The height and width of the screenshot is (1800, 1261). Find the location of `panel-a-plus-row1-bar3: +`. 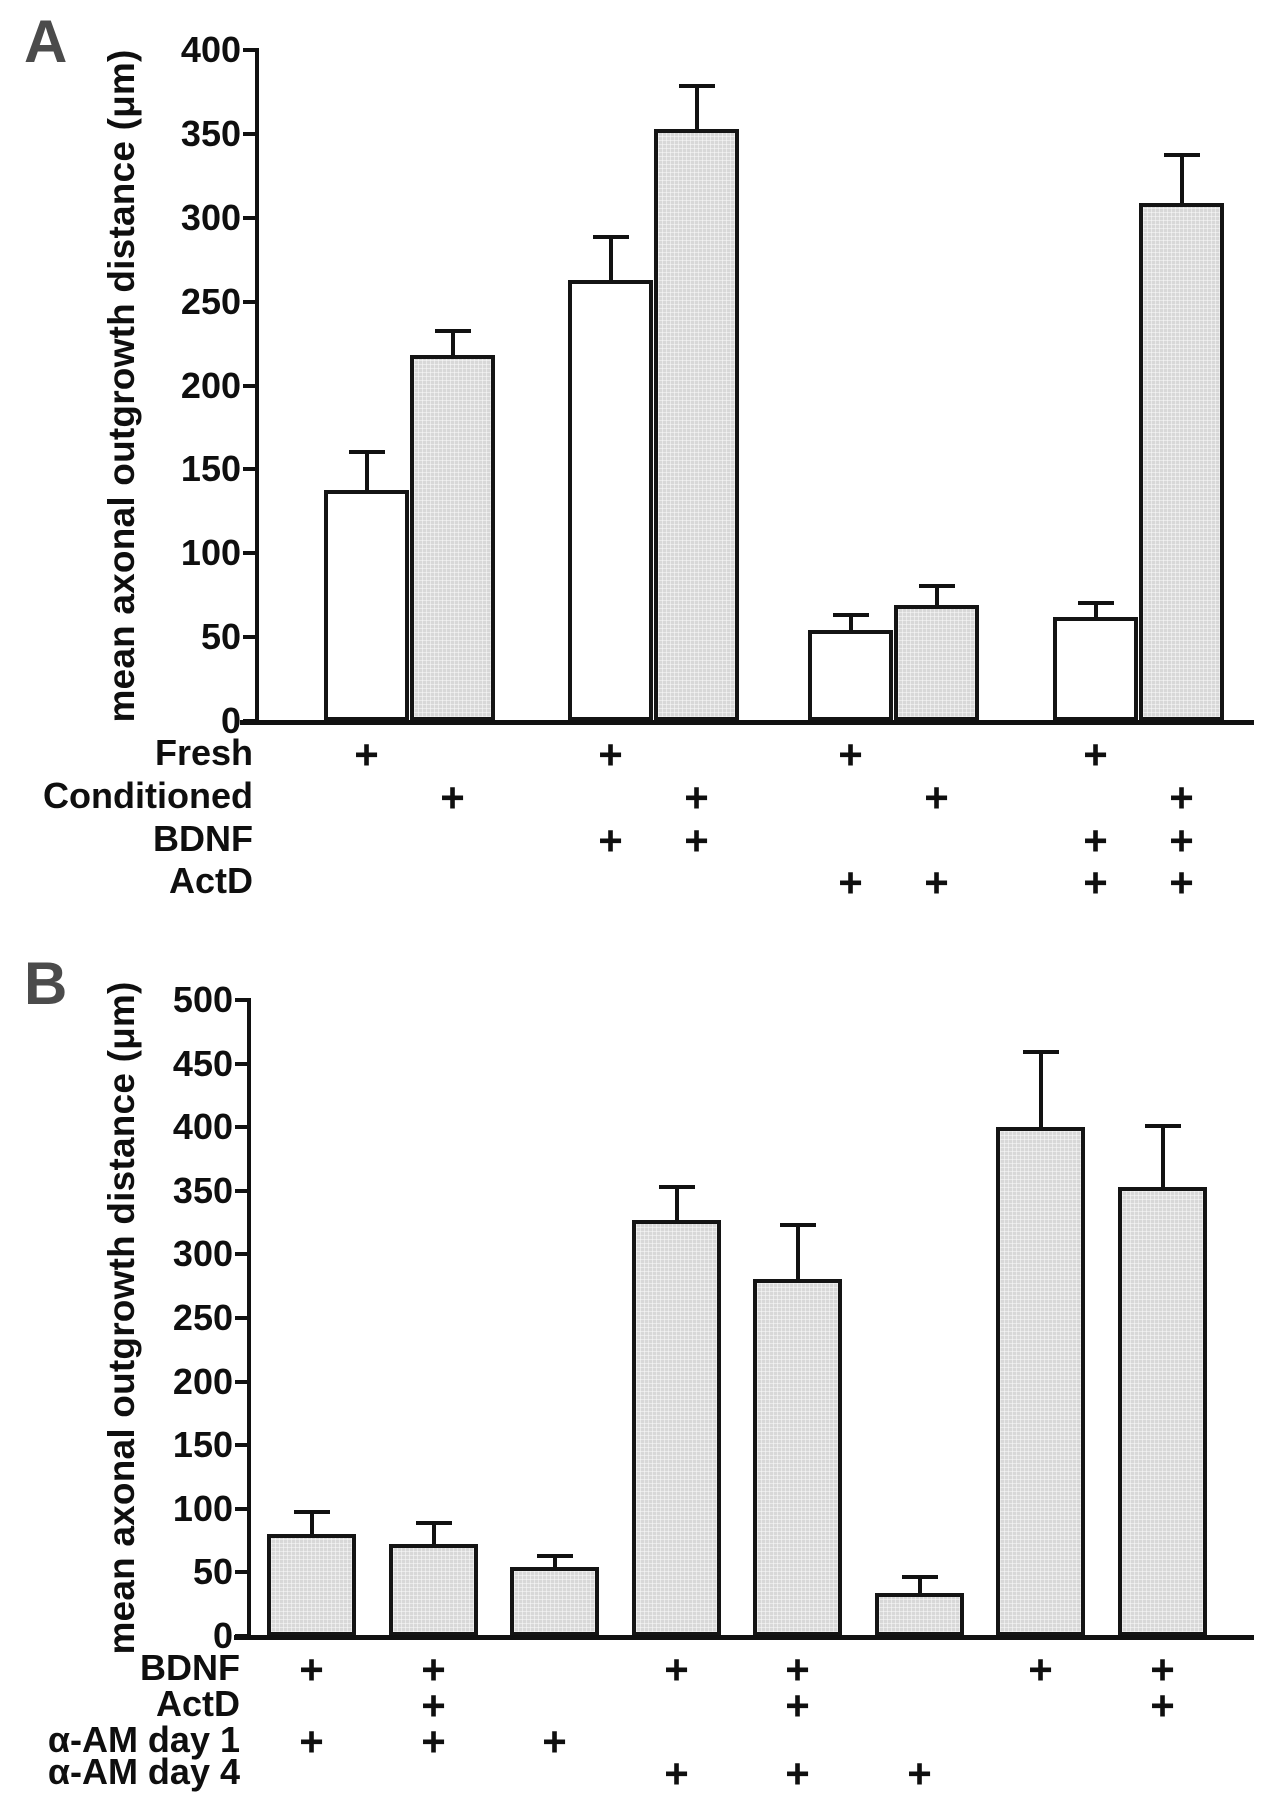

panel-a-plus-row1-bar3: + is located at coordinates (610, 754).